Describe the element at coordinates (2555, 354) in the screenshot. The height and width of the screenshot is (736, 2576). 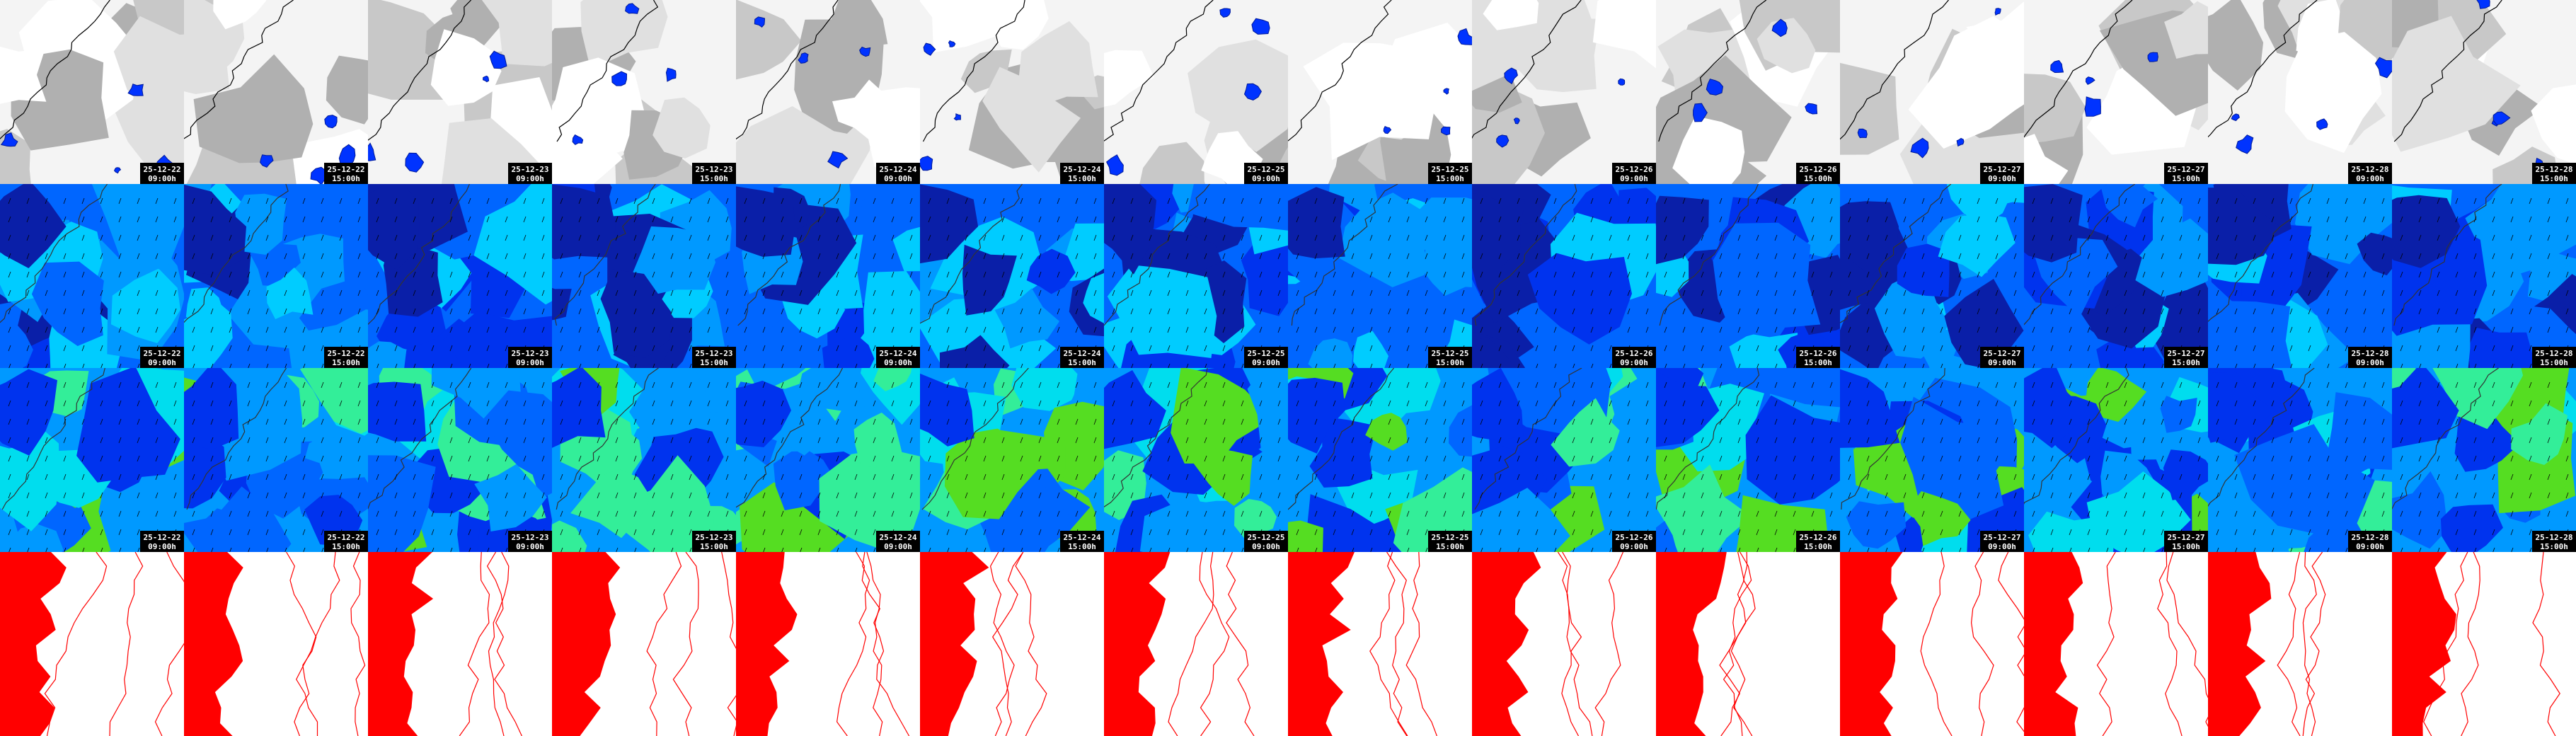
I see `date-label: 25-12-28` at that location.